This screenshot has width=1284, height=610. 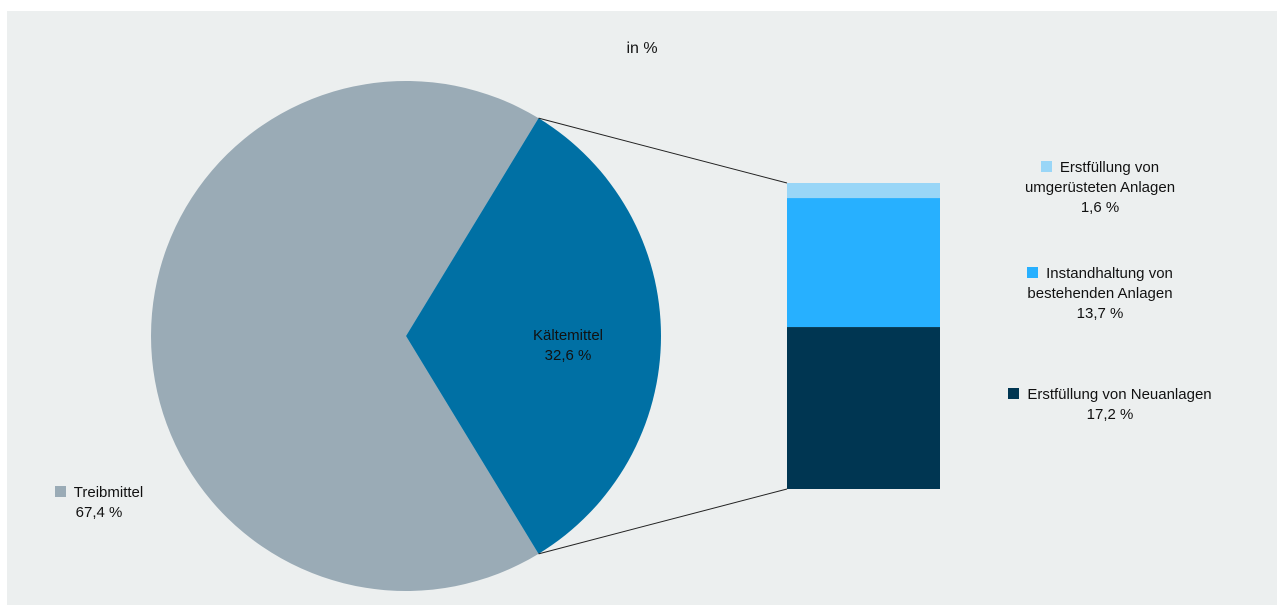 I want to click on connector-line-bottom, so click(x=663, y=521).